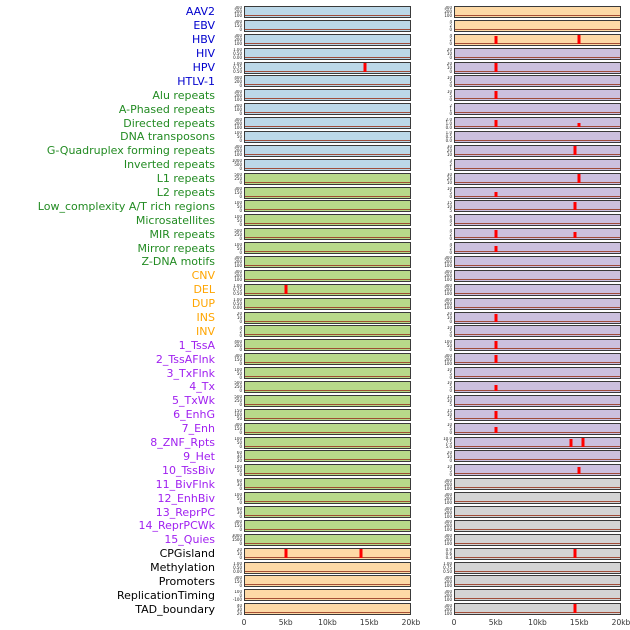 The image size is (630, 630). I want to click on y-tick-label: 4, so click(450, 220).